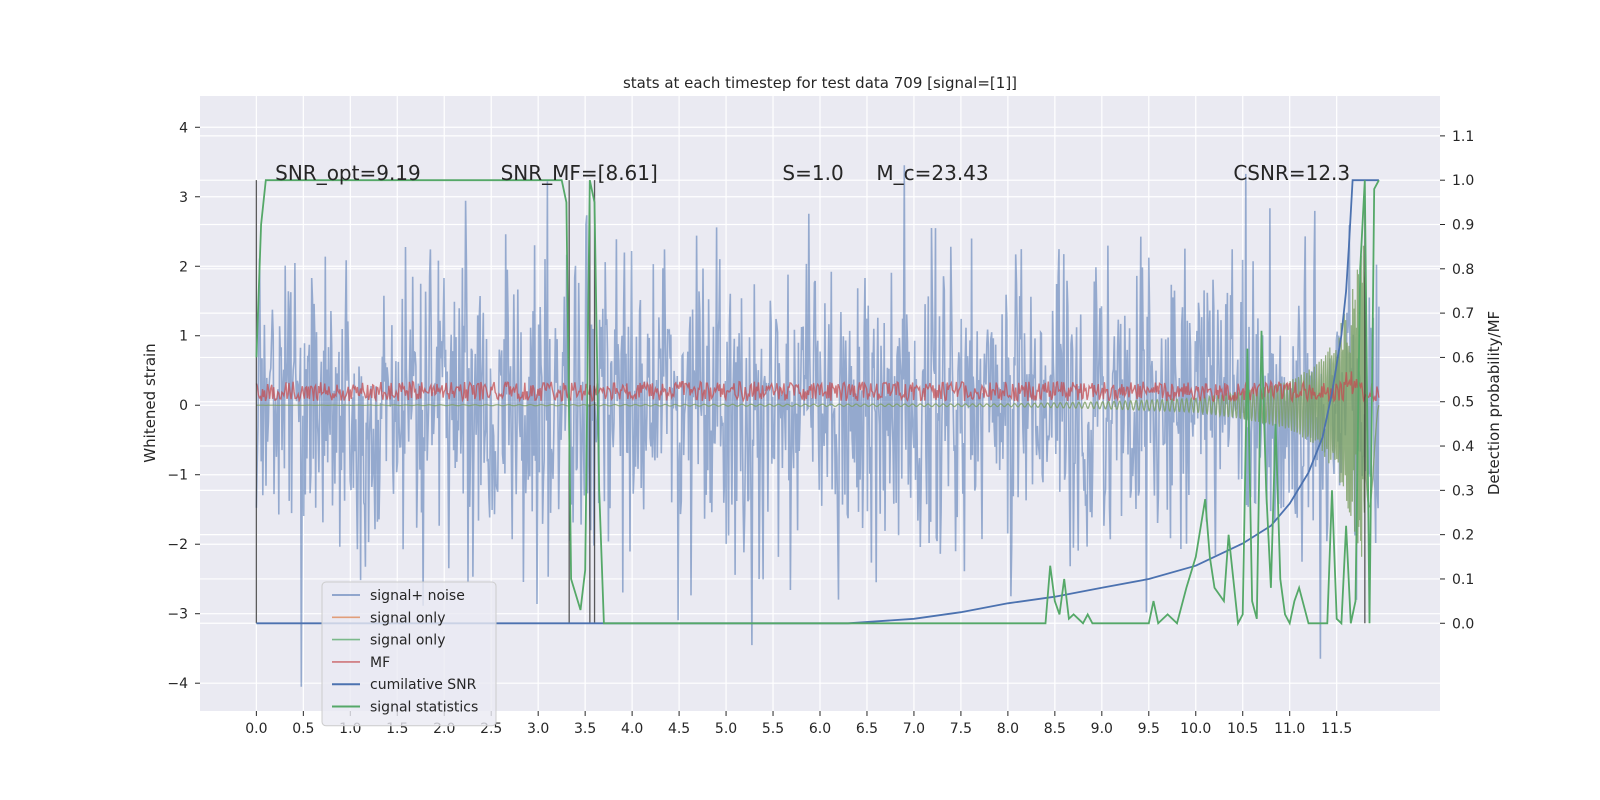 This screenshot has height=800, width=1600. Describe the element at coordinates (679, 729) in the screenshot. I see `x-tick-label: 4.5` at that location.